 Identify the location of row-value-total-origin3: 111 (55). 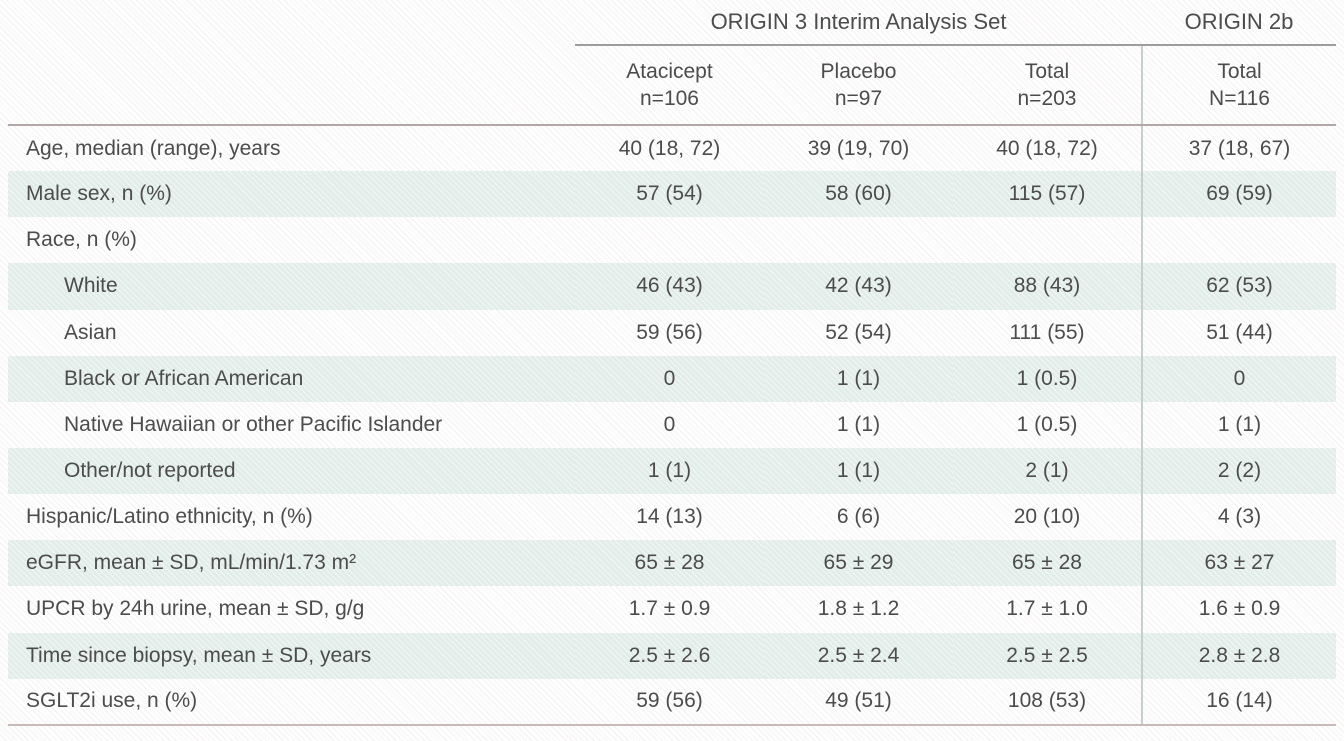
(1047, 332).